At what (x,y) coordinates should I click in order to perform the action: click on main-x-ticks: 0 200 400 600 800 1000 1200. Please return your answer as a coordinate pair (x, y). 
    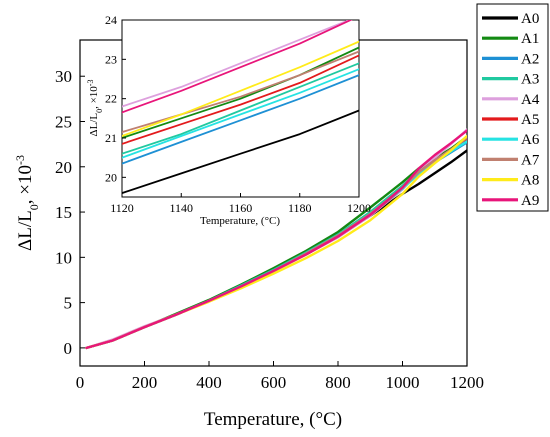
    Looking at the image, I should click on (280, 376).